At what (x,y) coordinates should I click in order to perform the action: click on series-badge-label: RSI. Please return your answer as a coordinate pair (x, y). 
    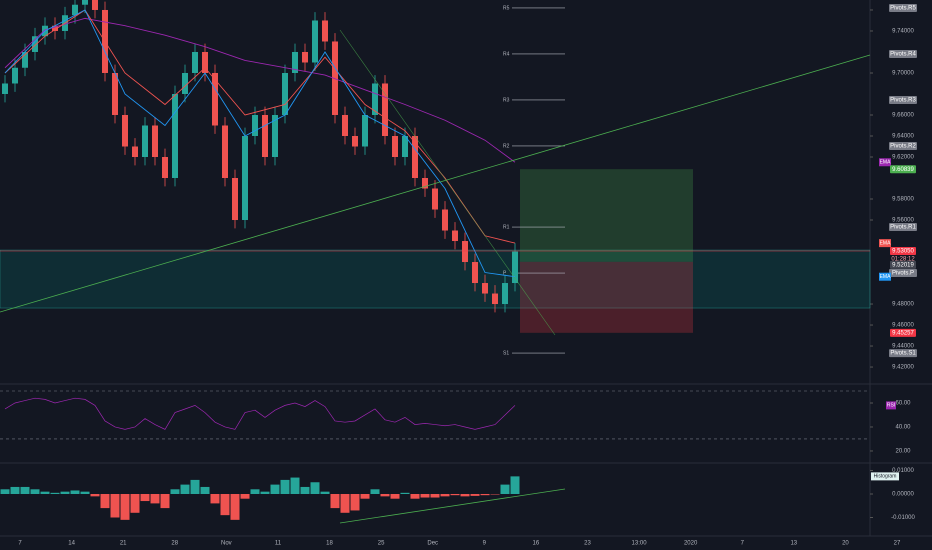
    Looking at the image, I should click on (891, 406).